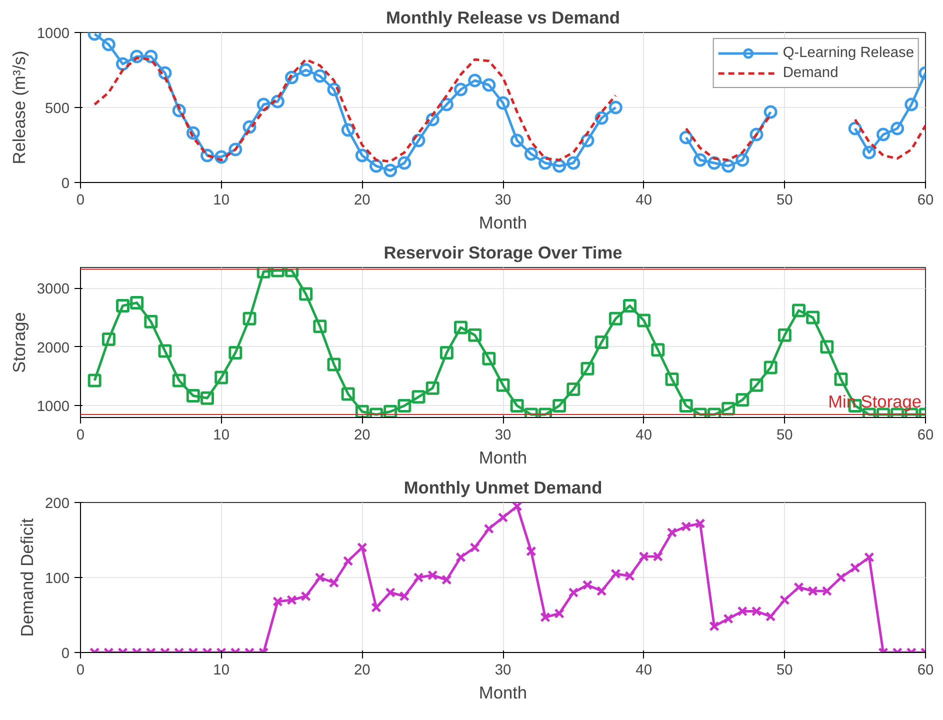 The width and height of the screenshot is (943, 720). What do you see at coordinates (18, 342) in the screenshot?
I see `y-axis-title: Storage` at bounding box center [18, 342].